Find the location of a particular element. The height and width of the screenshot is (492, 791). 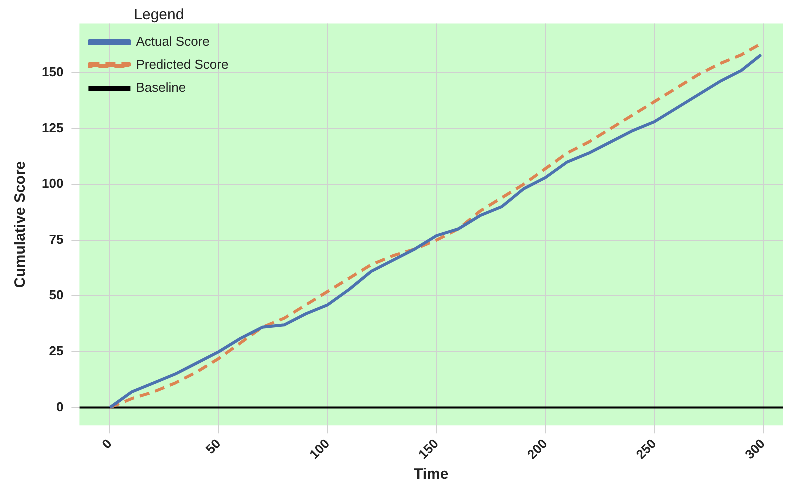

y-tick-label: 100 is located at coordinates (53, 184).